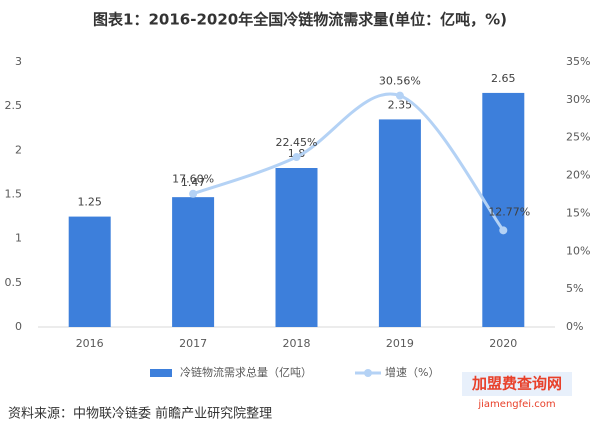 Image resolution: width=600 pixels, height=438 pixels. What do you see at coordinates (578, 99) in the screenshot?
I see `y2-tick-label: 30%` at bounding box center [578, 99].